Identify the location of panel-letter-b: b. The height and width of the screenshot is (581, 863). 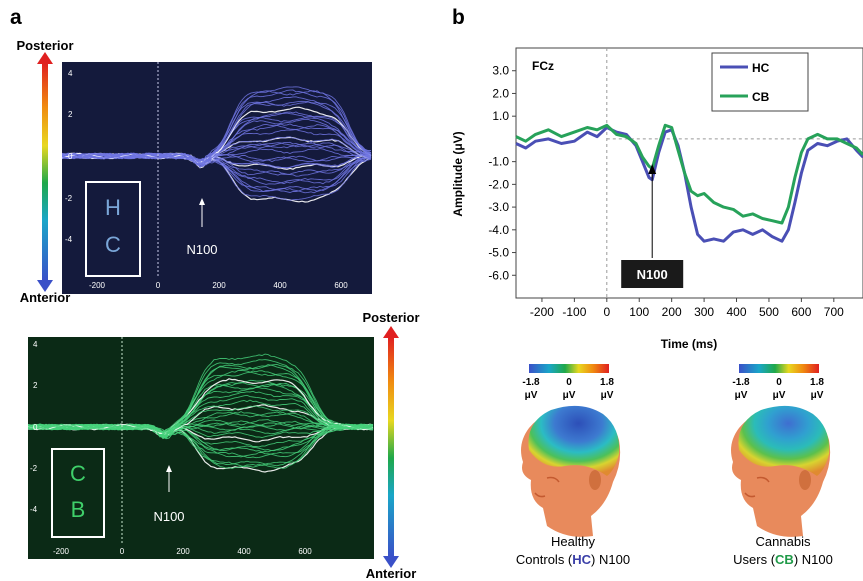
(458, 17).